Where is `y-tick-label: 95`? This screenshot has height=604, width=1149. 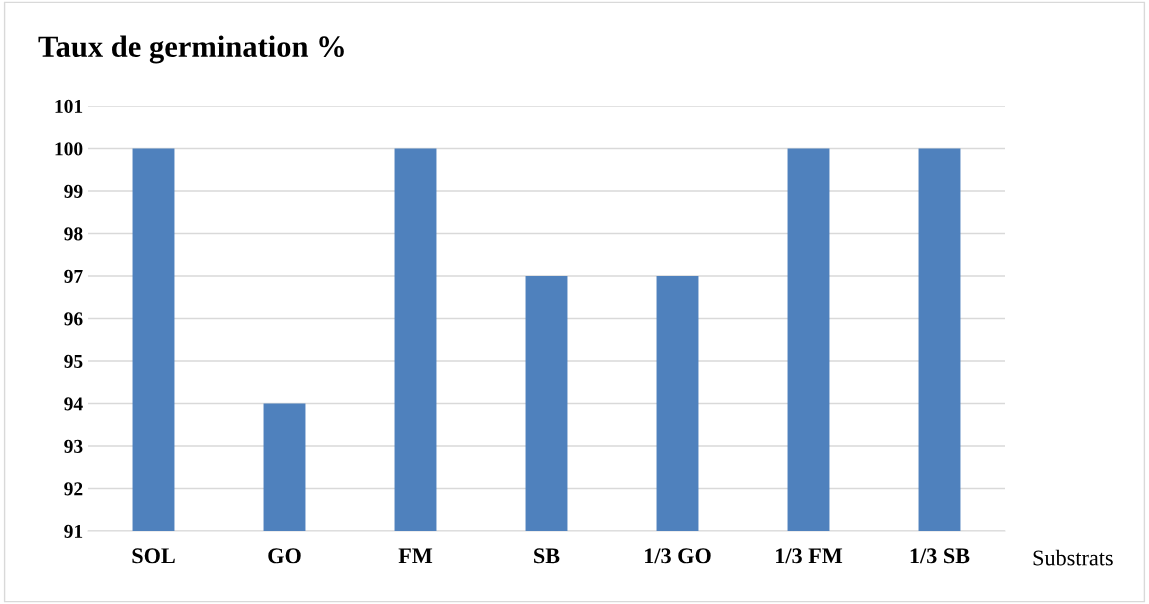
y-tick-label: 95 is located at coordinates (73, 361).